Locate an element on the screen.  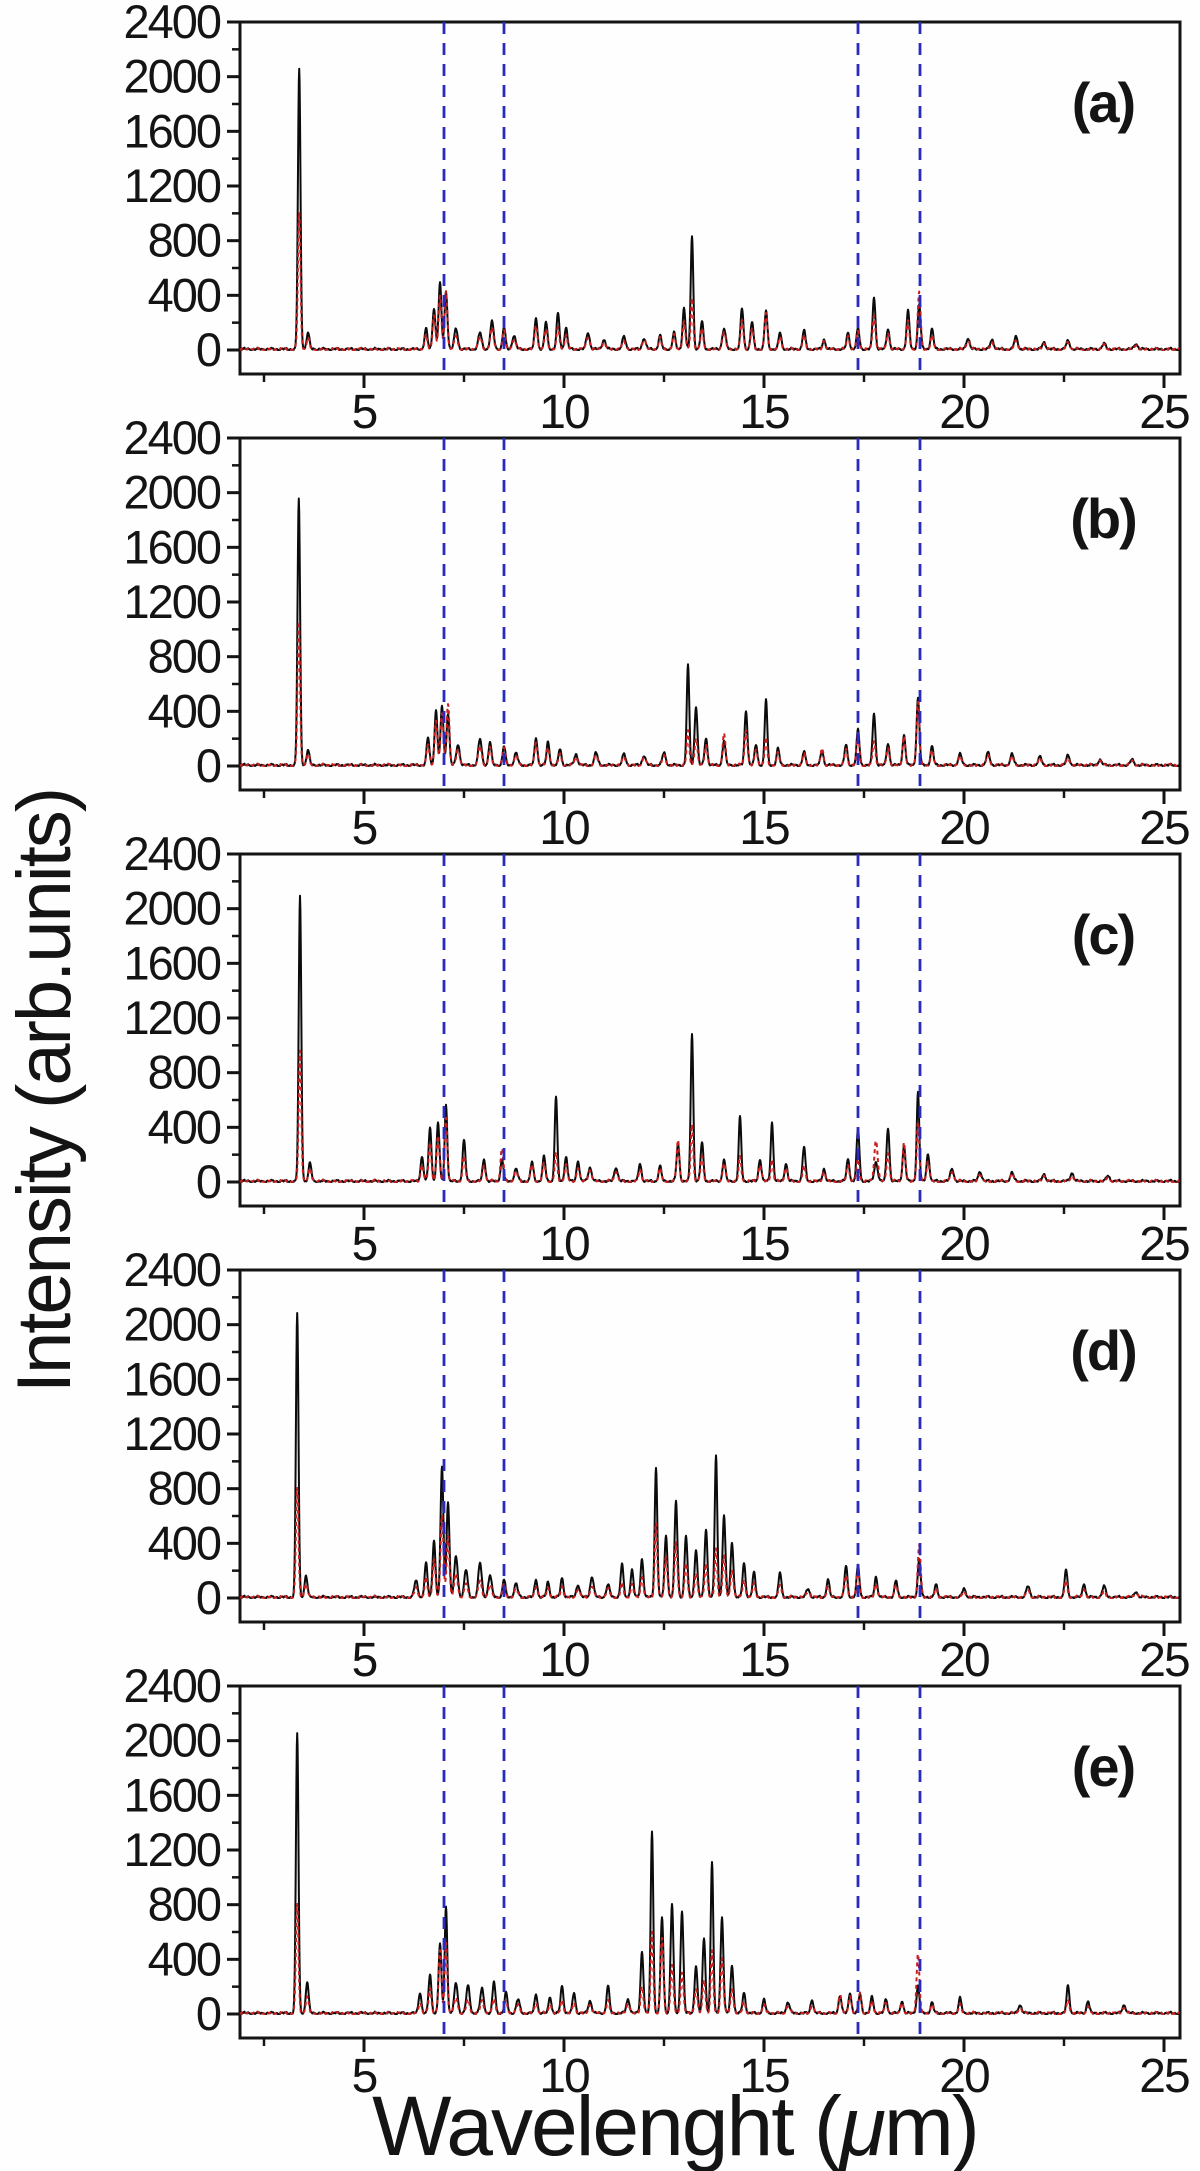
mu-symbol: μ is located at coordinates (862, 2125).